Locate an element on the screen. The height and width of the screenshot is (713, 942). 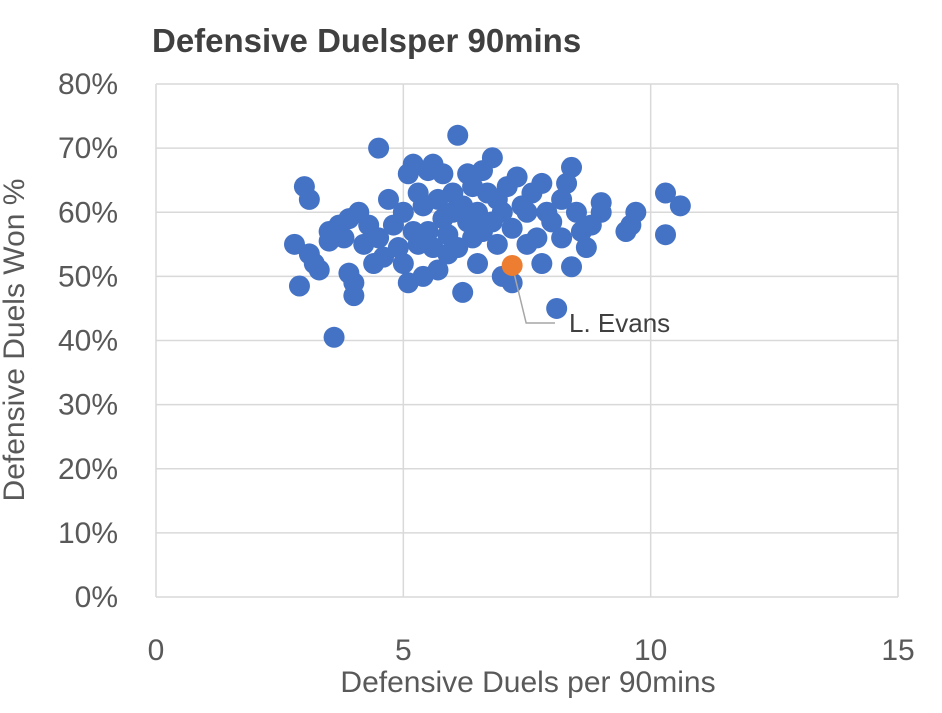
y-tick-label: 60% is located at coordinates (88, 212).